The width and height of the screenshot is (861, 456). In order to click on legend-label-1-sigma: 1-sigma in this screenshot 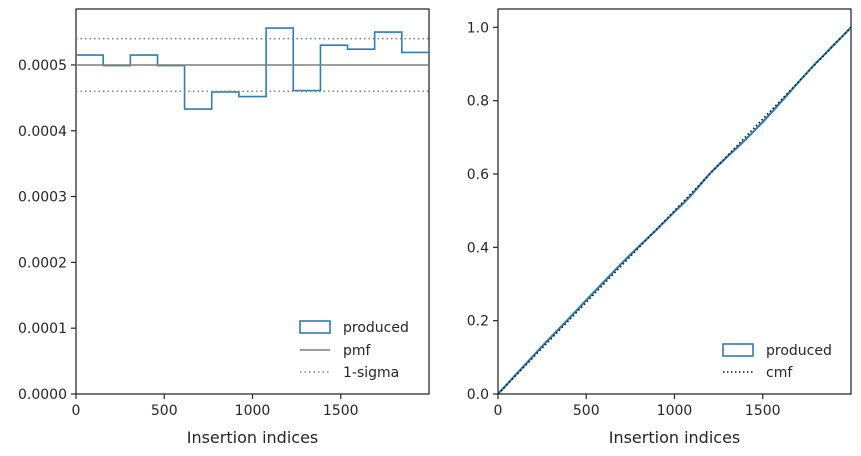, I will do `click(371, 373)`.